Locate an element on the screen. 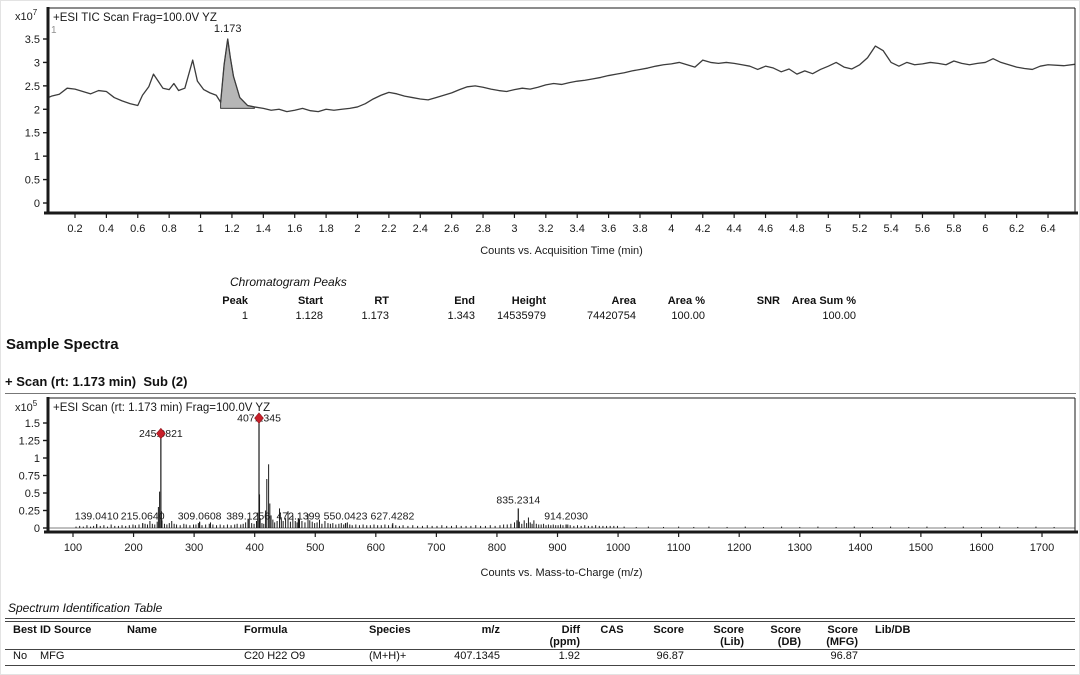  y-tick-label: 0.5 is located at coordinates (32, 181).